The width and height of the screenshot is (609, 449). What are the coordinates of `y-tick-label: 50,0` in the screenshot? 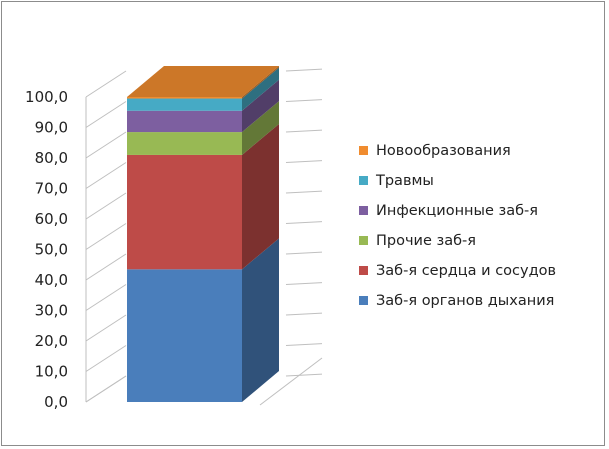 It's located at (51, 250).